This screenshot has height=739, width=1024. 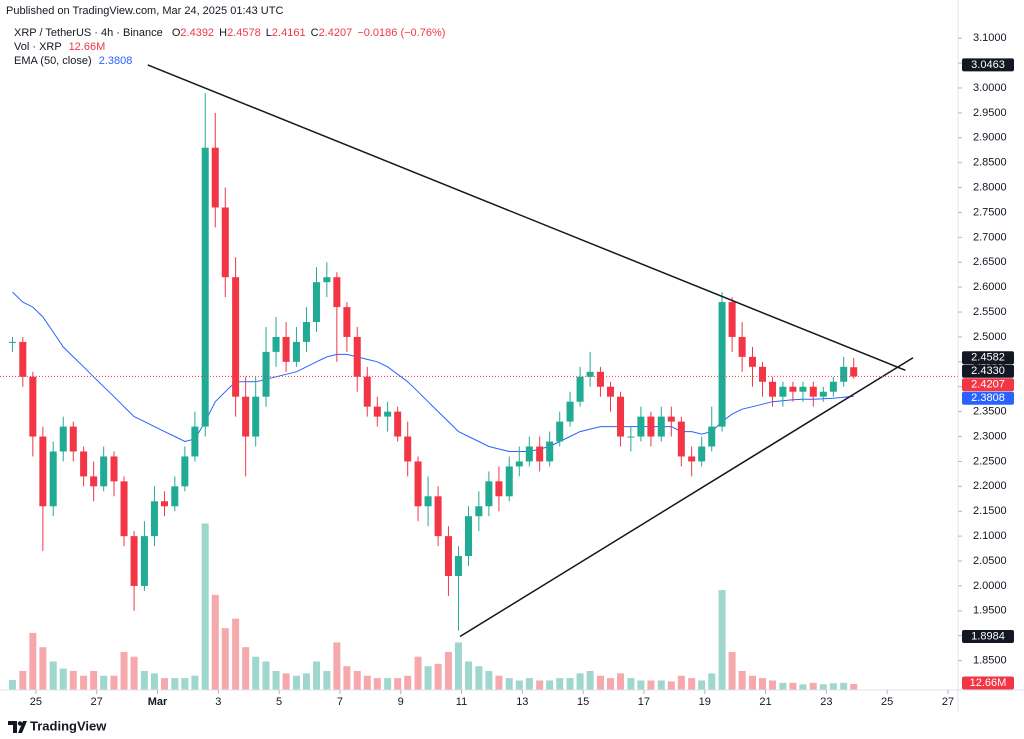 What do you see at coordinates (990, 237) in the screenshot?
I see `y-tick-label: 2.7000` at bounding box center [990, 237].